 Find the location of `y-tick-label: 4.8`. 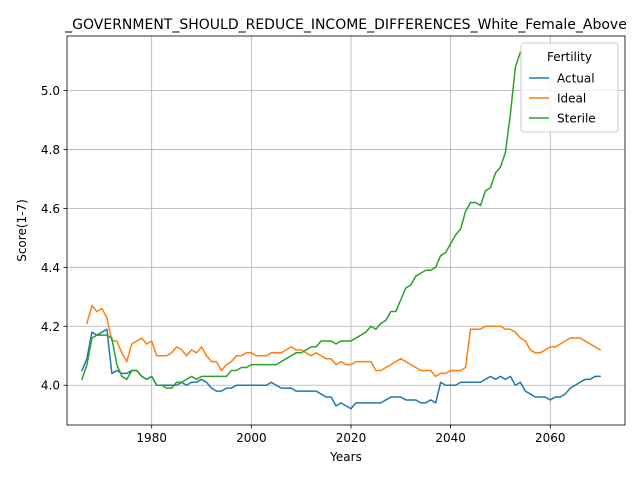

y-tick-label: 4.8 is located at coordinates (50, 150).